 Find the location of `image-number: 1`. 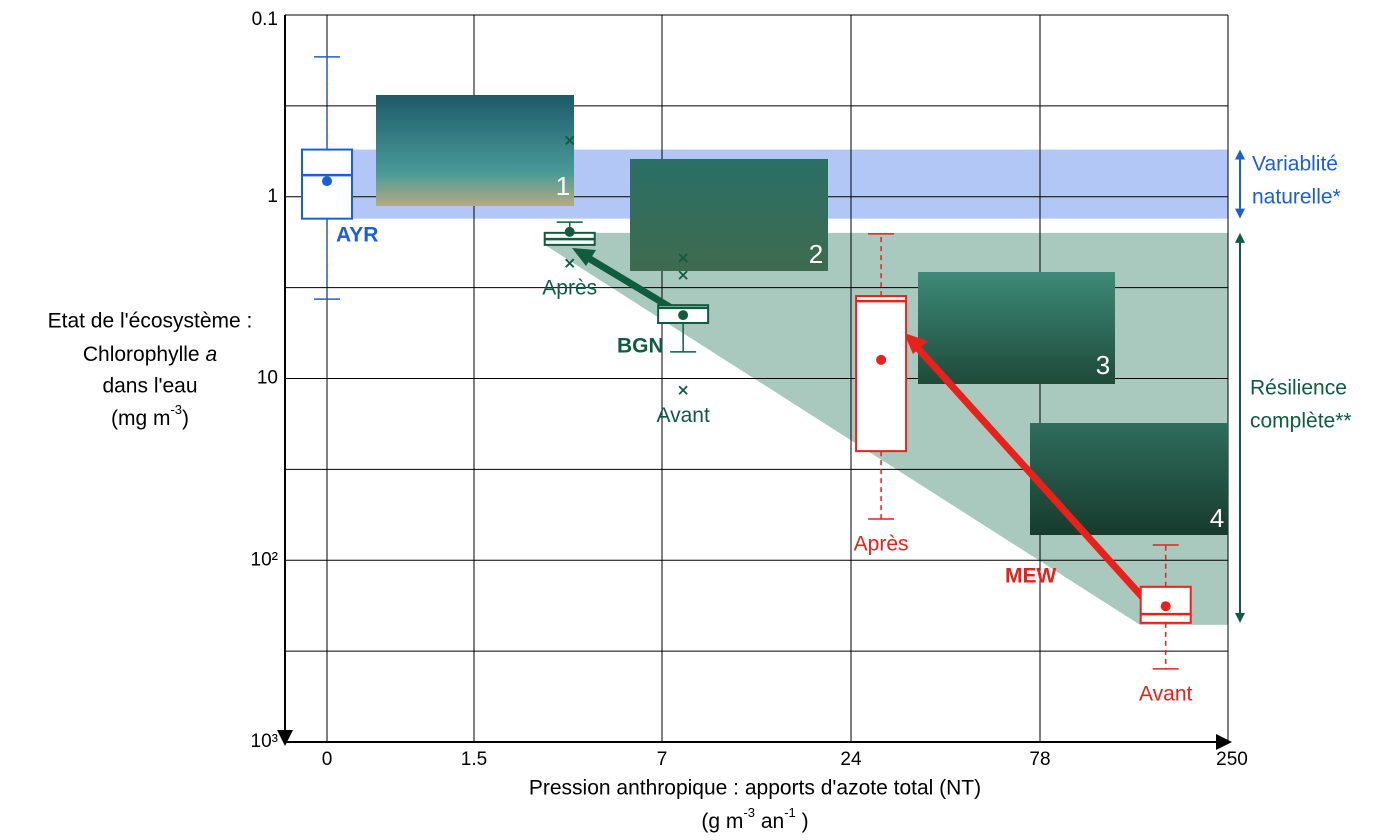

image-number: 1 is located at coordinates (563, 186).